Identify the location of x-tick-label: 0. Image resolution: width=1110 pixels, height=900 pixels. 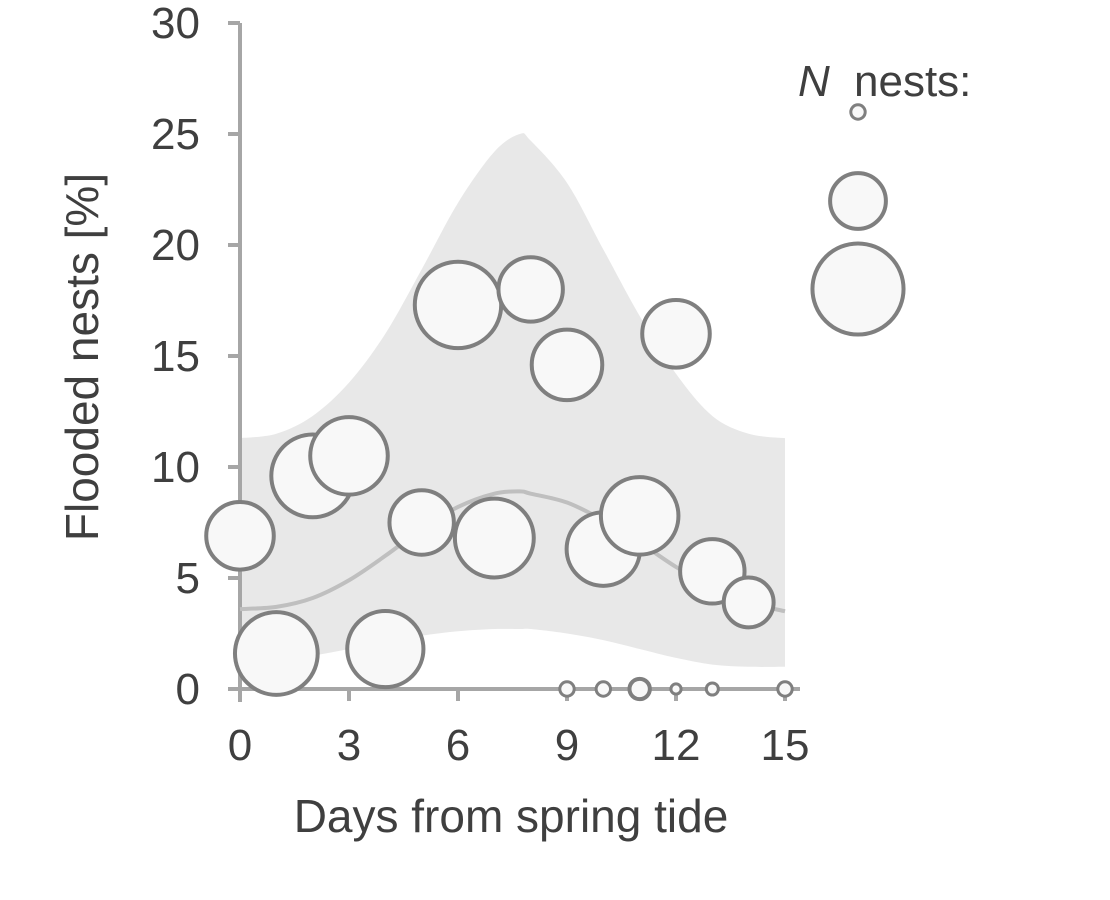
(240, 745).